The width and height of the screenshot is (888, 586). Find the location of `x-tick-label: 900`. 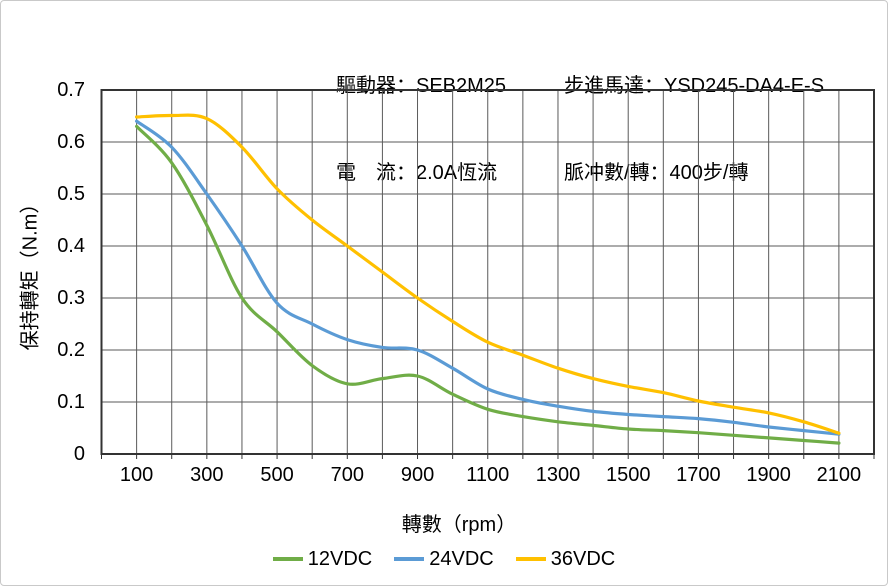

x-tick-label: 900 is located at coordinates (417, 475).